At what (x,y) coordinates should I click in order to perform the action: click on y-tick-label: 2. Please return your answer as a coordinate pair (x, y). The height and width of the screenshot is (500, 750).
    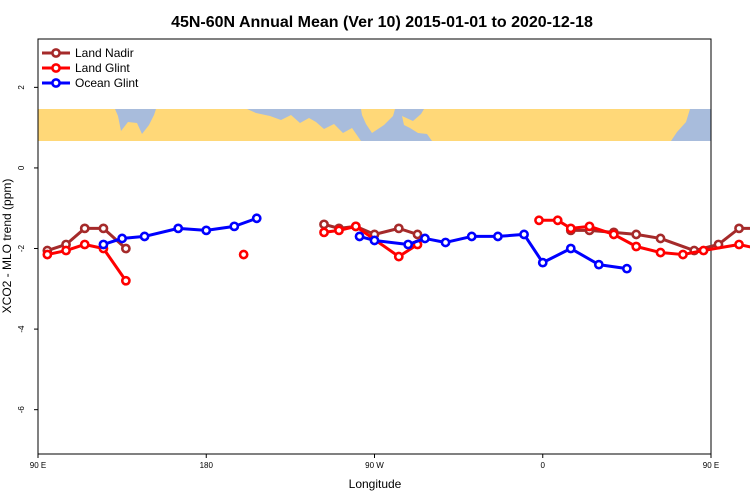
    Looking at the image, I should click on (21, 87).